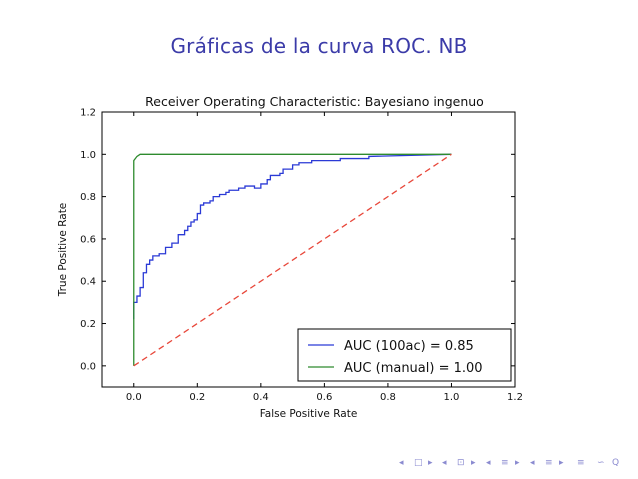 This screenshot has height=479, width=638. Describe the element at coordinates (532, 463) in the screenshot. I see `subsection-icon: ◂` at that location.